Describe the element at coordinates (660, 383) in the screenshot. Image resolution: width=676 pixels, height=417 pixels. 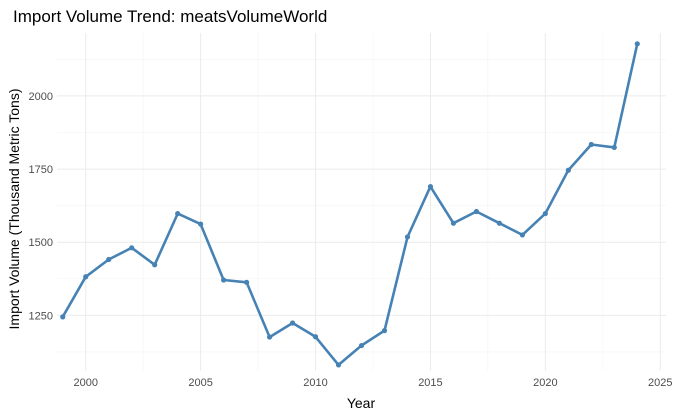
I see `x-tick-label: 2025` at that location.